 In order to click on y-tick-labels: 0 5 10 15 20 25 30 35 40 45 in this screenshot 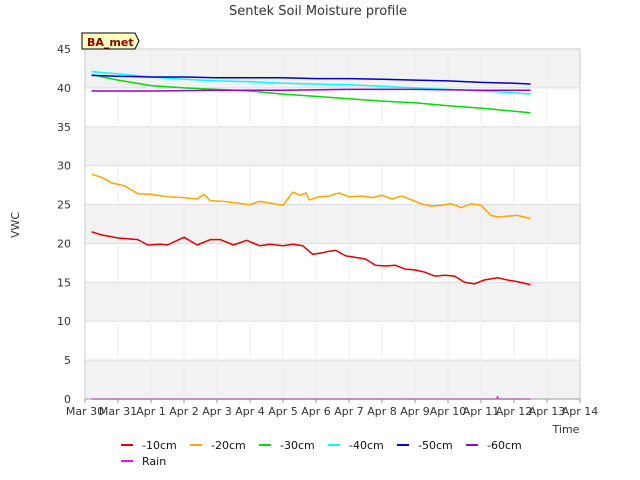, I will do `click(64, 224)`.